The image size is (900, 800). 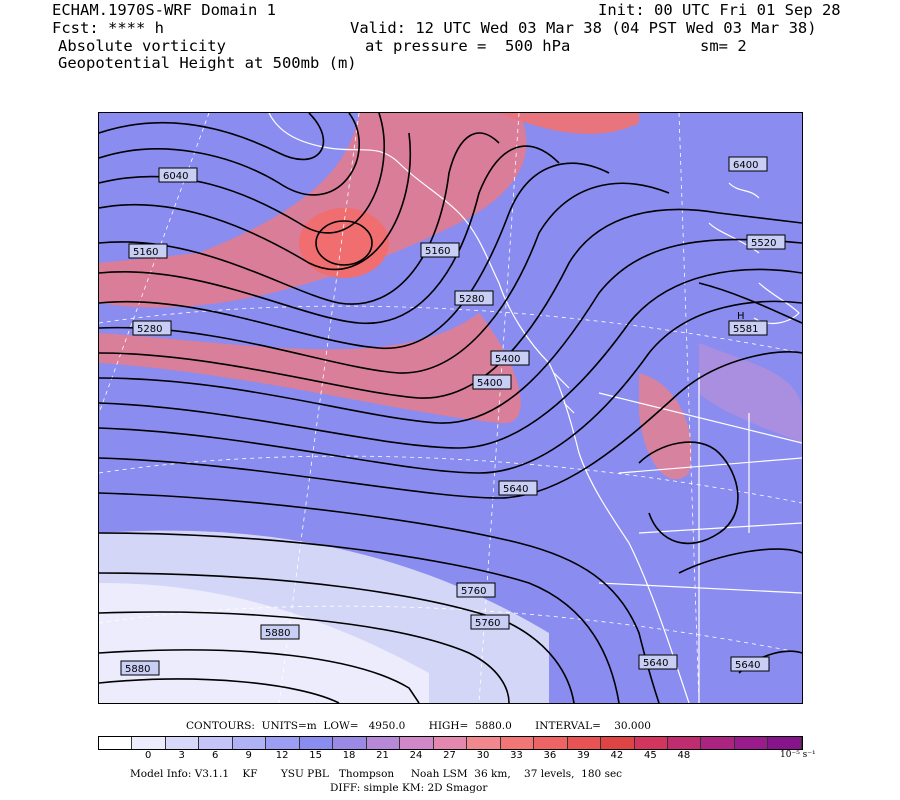 I want to click on high-vorticity-band-north, so click(x=313, y=210).